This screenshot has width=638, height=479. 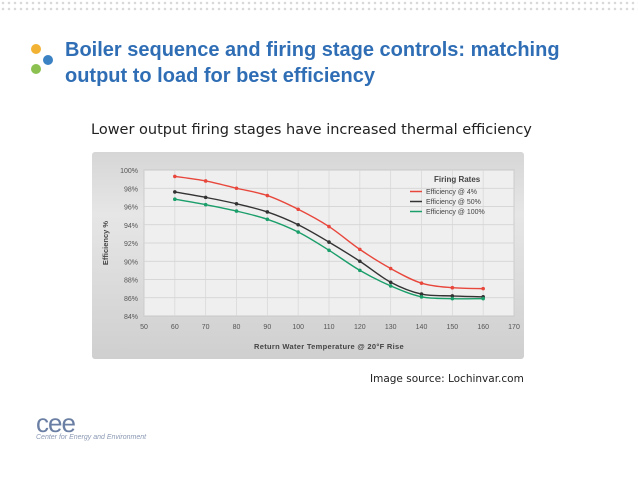 What do you see at coordinates (422, 327) in the screenshot?
I see `x-tick-label: 140` at bounding box center [422, 327].